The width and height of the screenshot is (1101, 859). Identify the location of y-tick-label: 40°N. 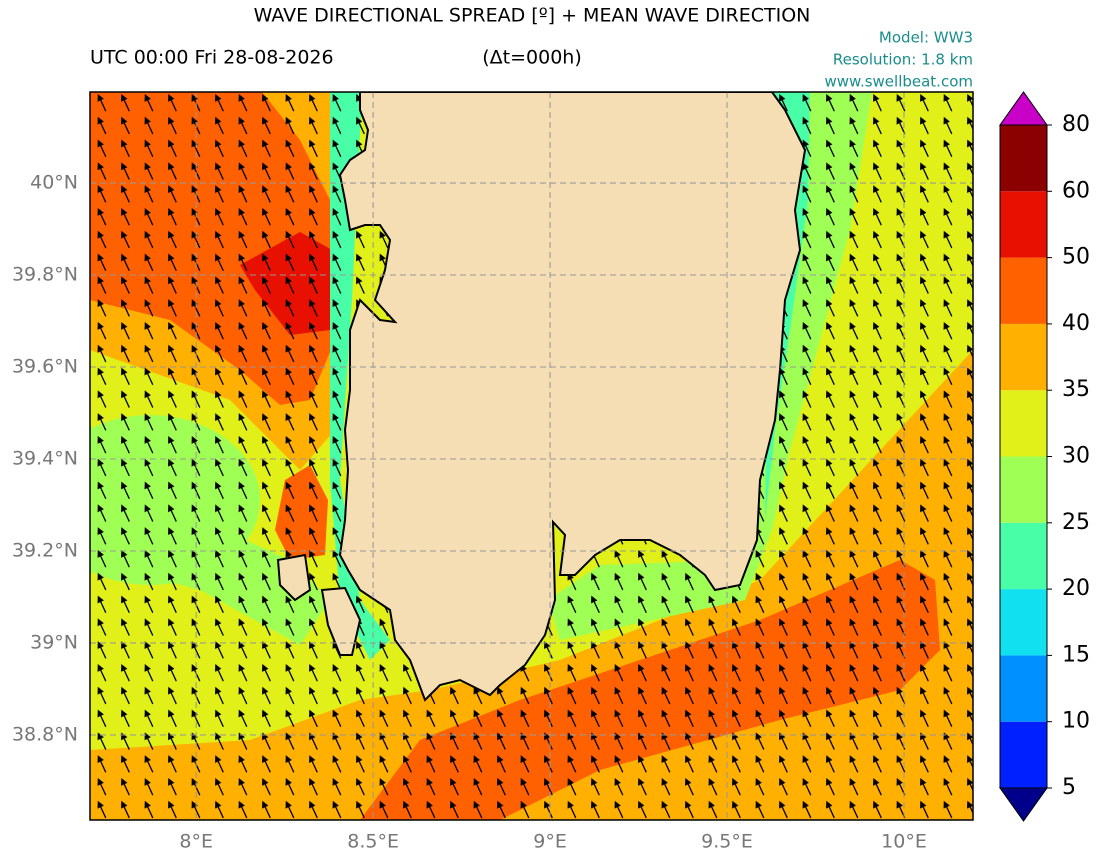
(54, 183).